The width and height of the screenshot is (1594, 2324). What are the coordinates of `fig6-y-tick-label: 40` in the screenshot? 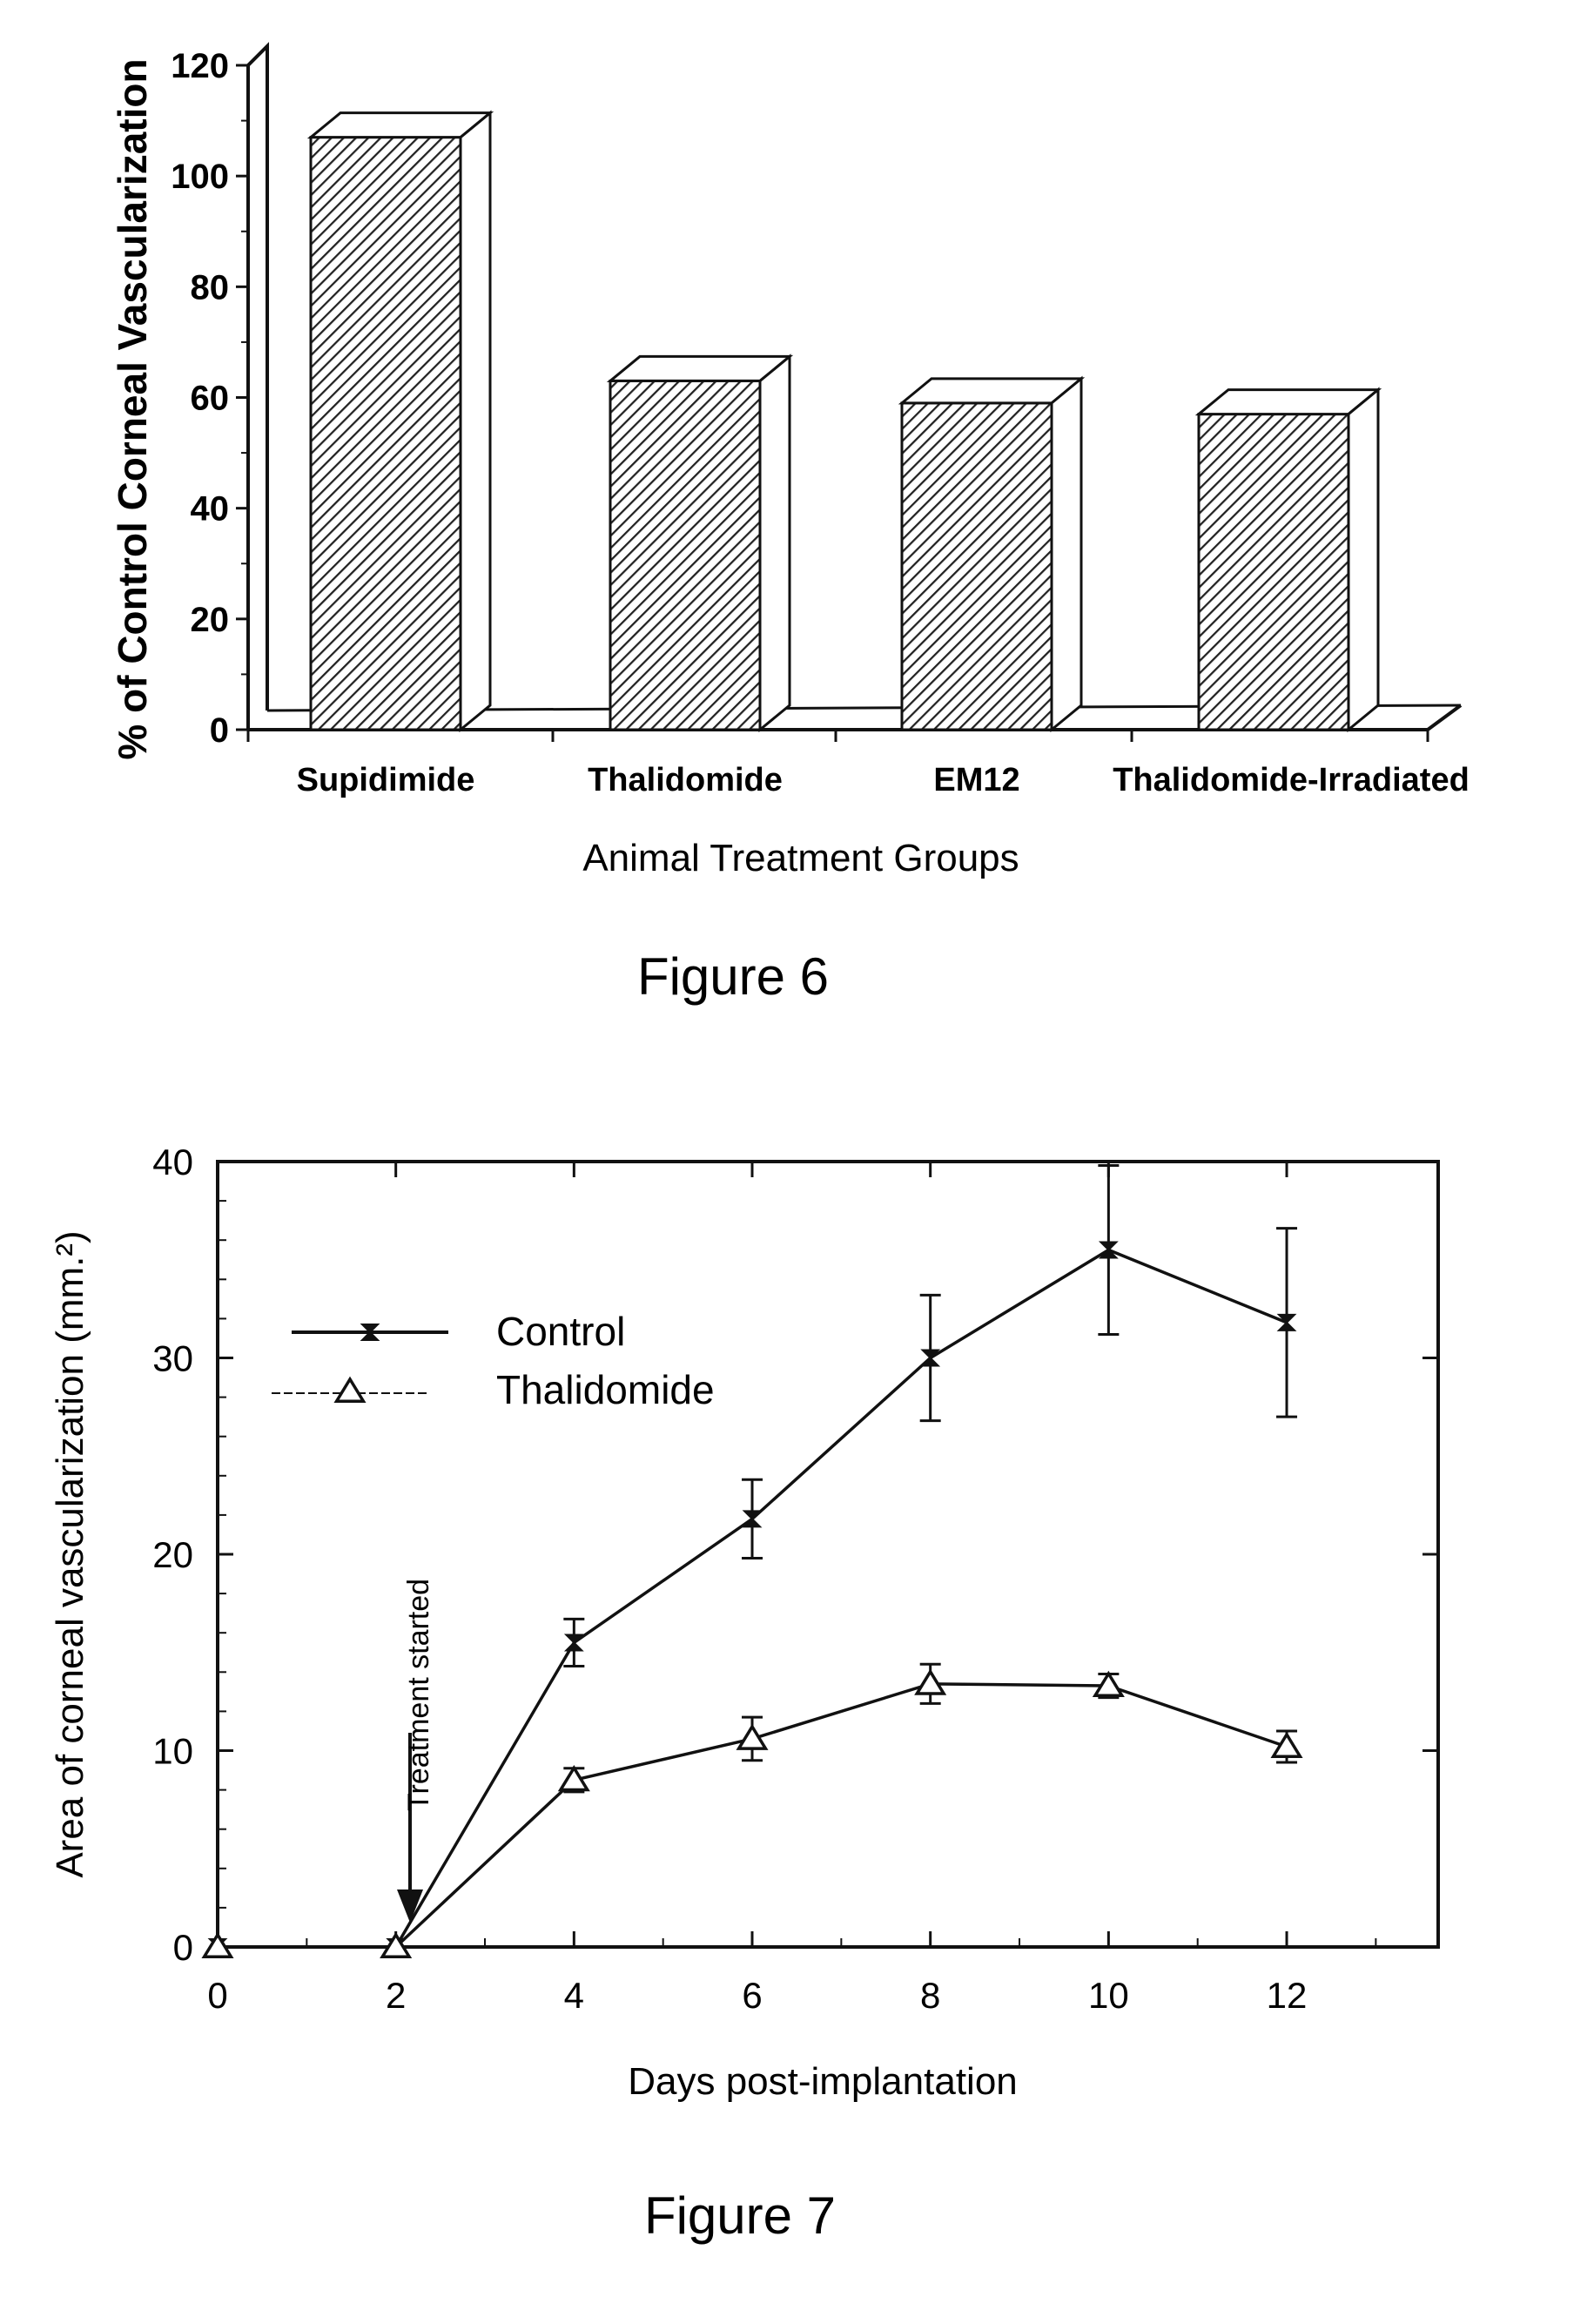 It's located at (210, 510).